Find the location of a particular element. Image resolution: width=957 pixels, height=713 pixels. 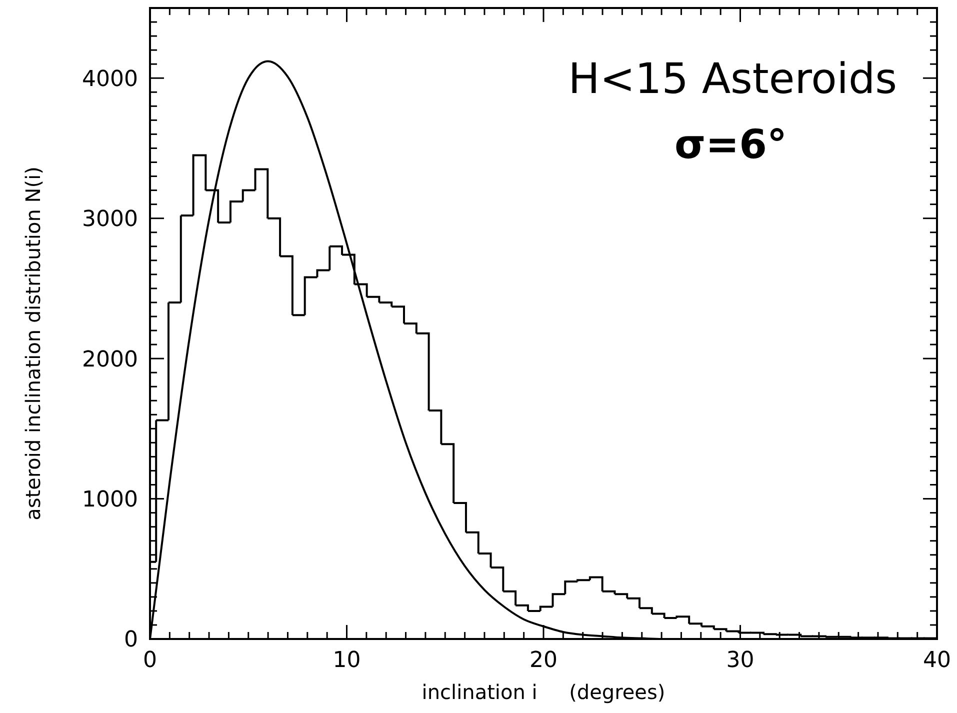

x-tick-label: 40 is located at coordinates (937, 660).